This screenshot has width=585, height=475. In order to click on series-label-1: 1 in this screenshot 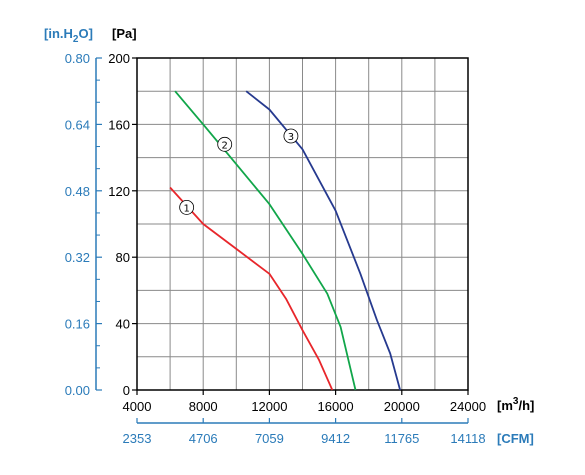, I will do `click(186, 208)`.